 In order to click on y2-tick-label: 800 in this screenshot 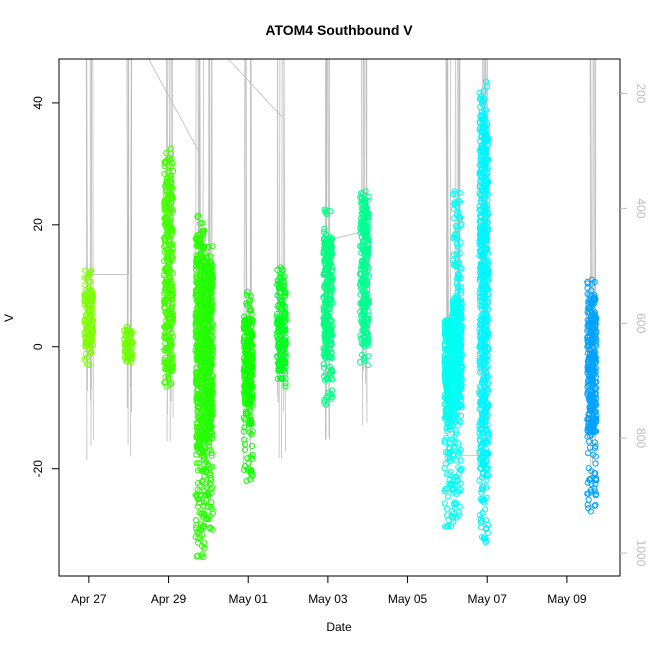, I will do `click(641, 438)`.